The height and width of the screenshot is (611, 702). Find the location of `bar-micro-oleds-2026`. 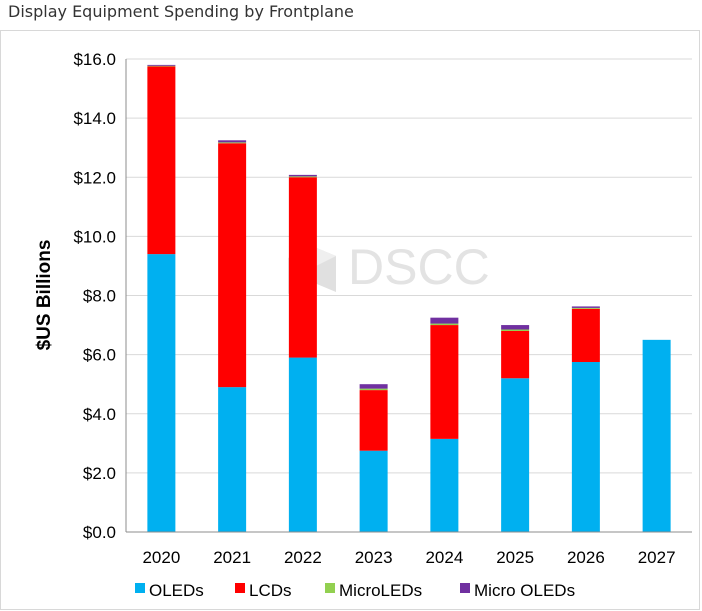

bar-micro-oleds-2026 is located at coordinates (585, 307).